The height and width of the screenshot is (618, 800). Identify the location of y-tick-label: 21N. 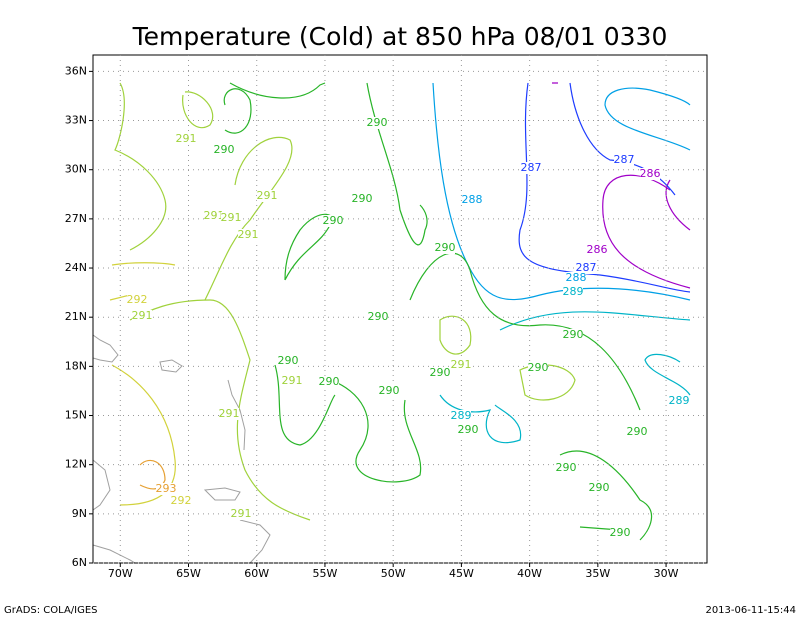
(76, 316).